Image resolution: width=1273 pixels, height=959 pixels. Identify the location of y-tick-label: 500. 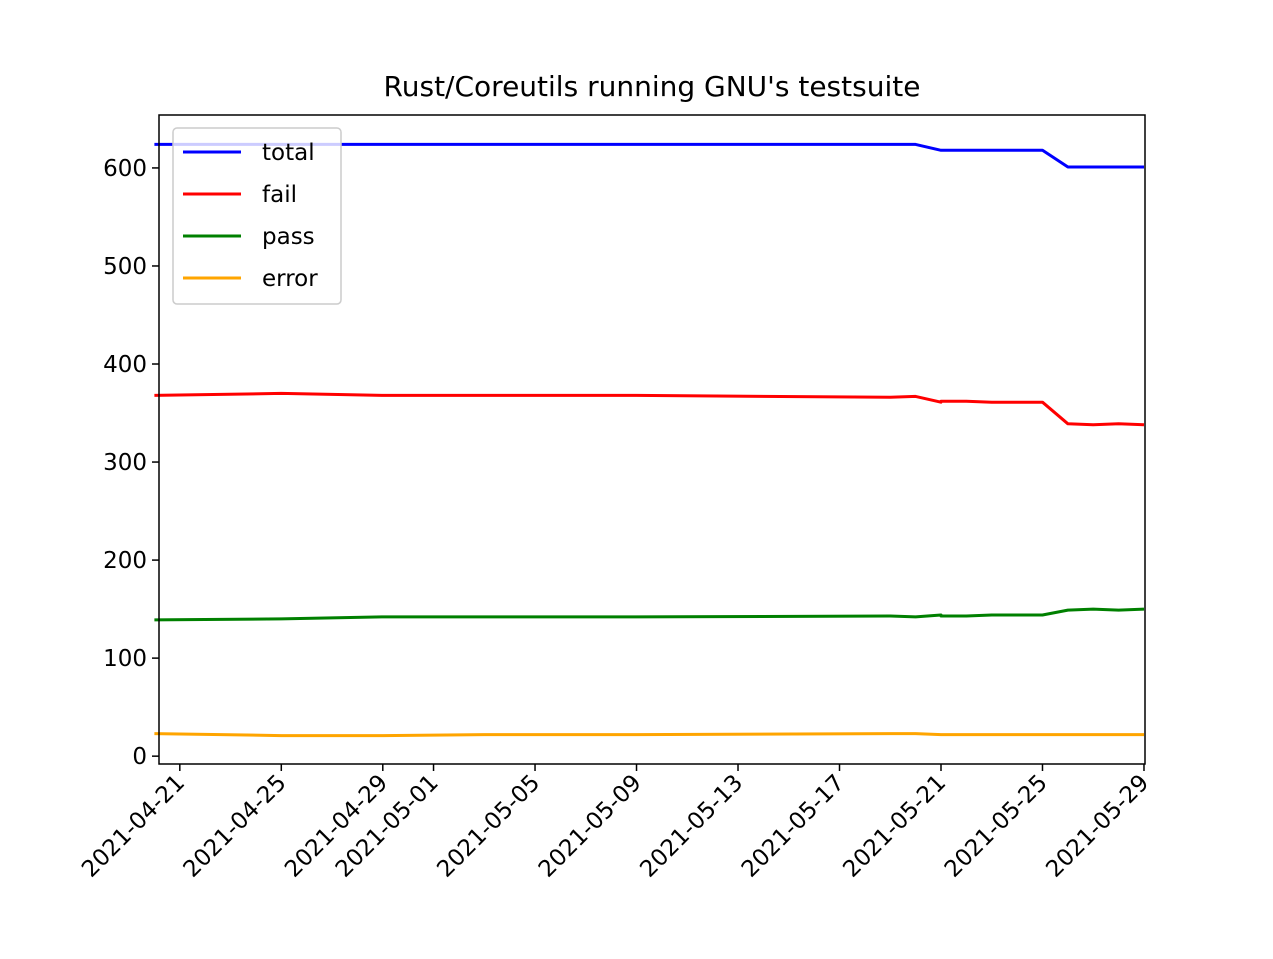
(125, 267).